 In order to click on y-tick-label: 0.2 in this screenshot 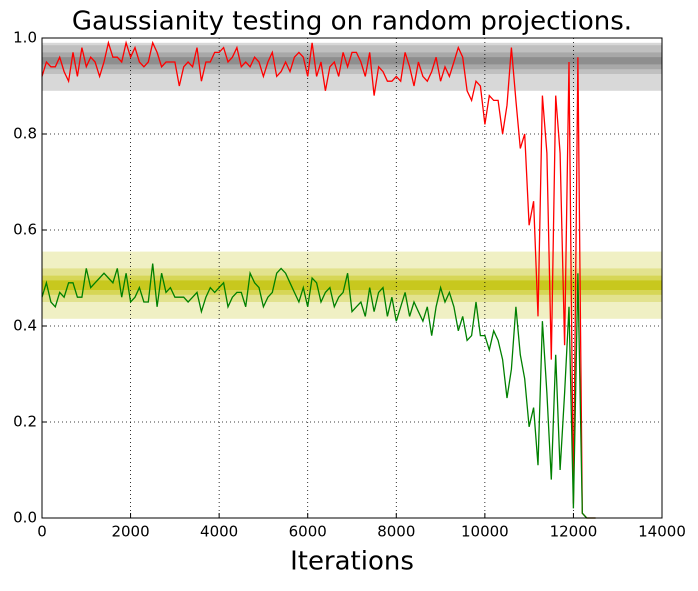, I will do `click(25, 422)`.